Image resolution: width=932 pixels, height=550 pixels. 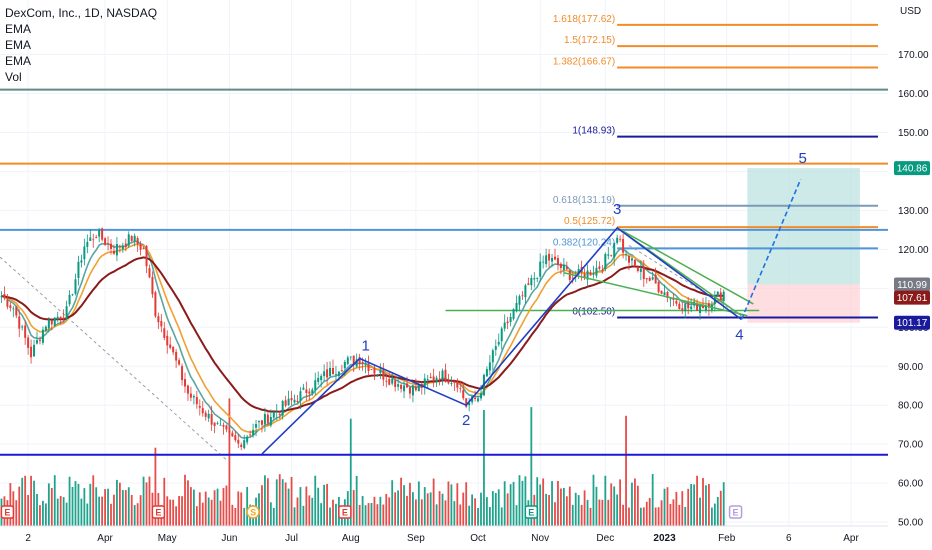 I want to click on ema-indicator-3: EMA, so click(x=18, y=61).